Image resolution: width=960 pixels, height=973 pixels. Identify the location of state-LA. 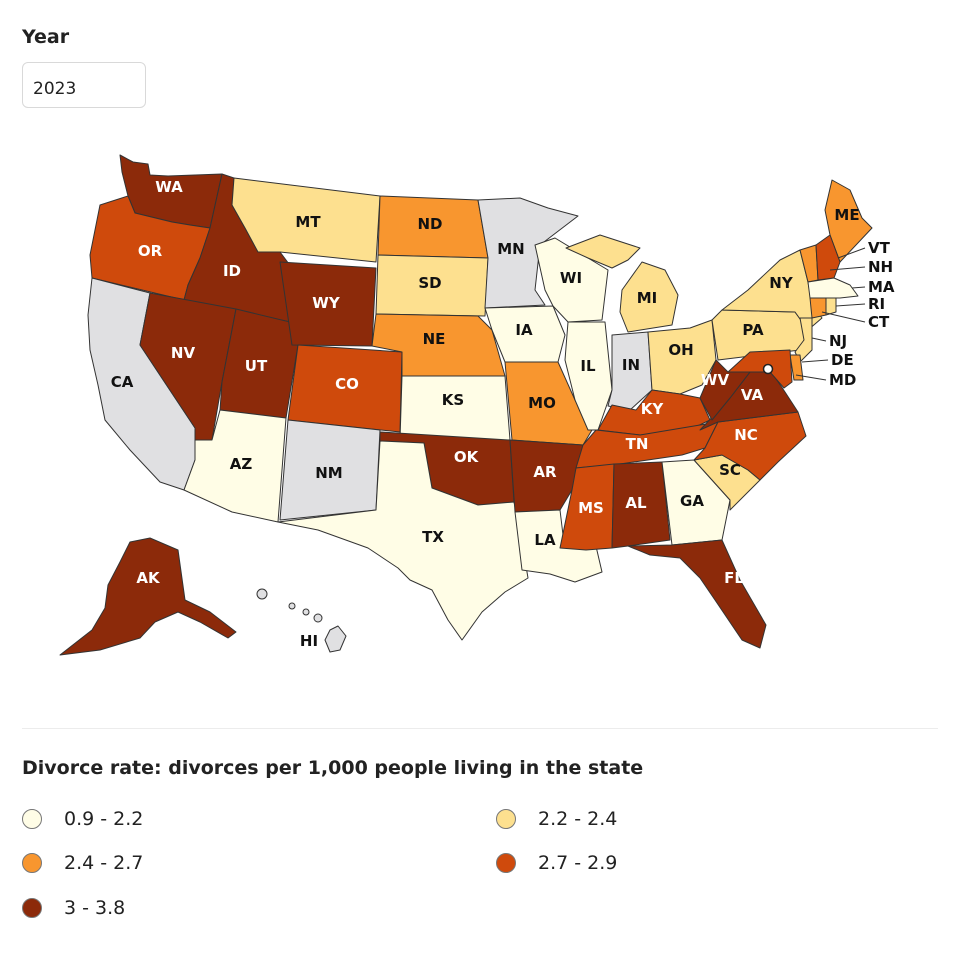
(558, 546).